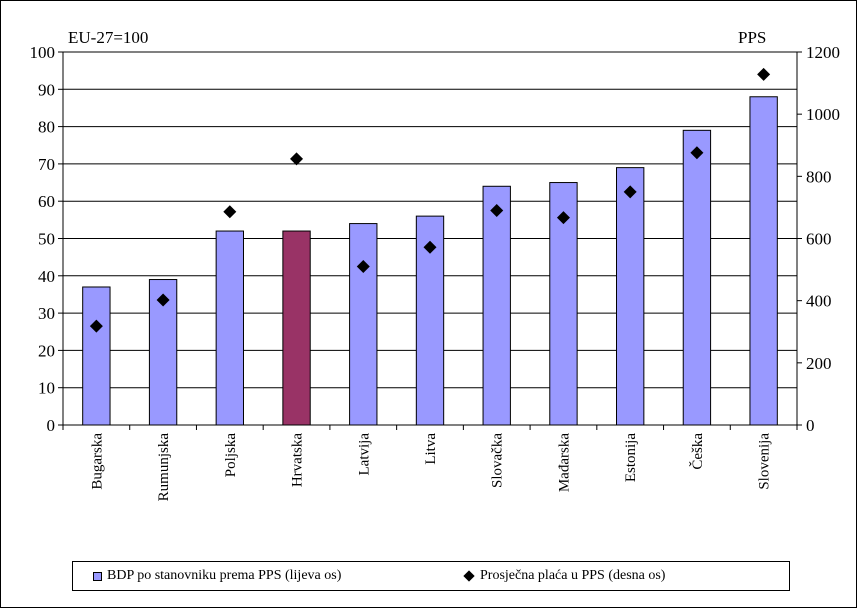  Describe the element at coordinates (498, 460) in the screenshot. I see `category-label: Slovačka` at that location.